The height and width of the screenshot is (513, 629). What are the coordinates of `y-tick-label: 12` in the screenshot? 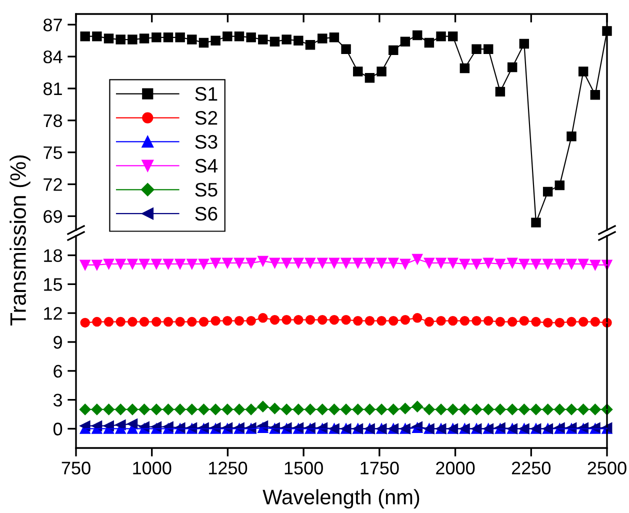 It's located at (53, 313).